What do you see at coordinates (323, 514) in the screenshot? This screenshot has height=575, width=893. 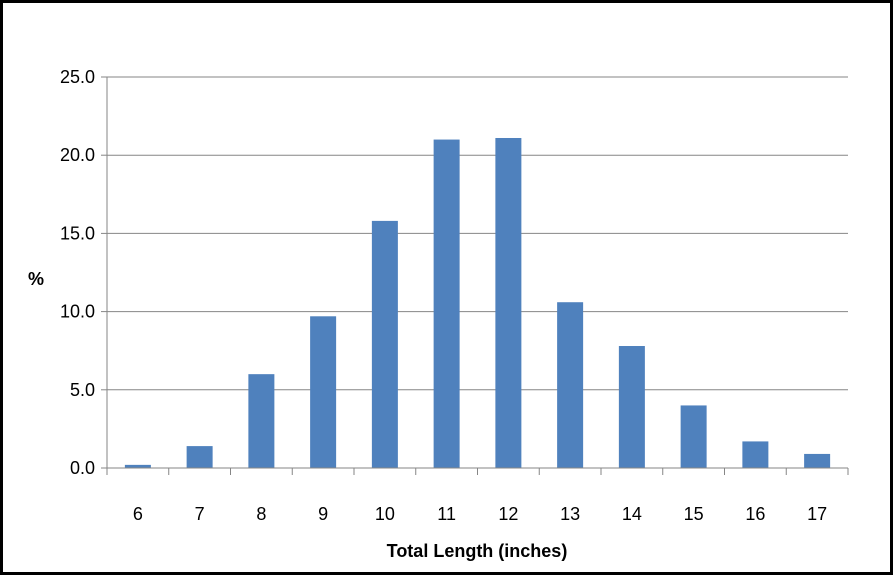 I see `x-tick-label: 9` at bounding box center [323, 514].